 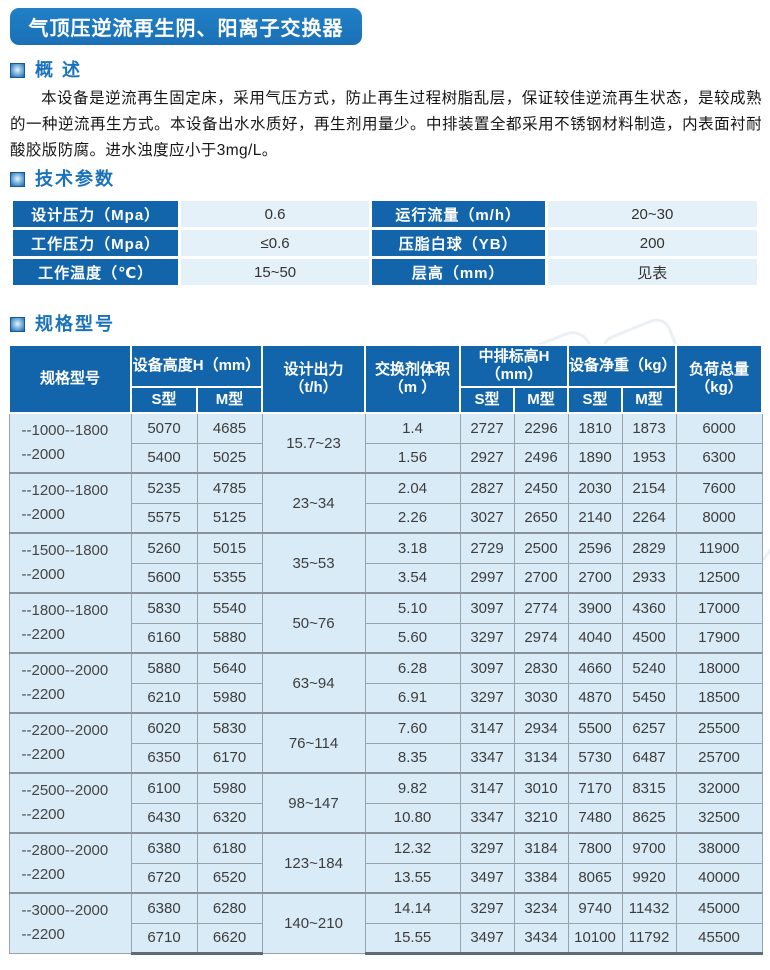 What do you see at coordinates (652, 214) in the screenshot?
I see `param-value-cell: 20~30` at bounding box center [652, 214].